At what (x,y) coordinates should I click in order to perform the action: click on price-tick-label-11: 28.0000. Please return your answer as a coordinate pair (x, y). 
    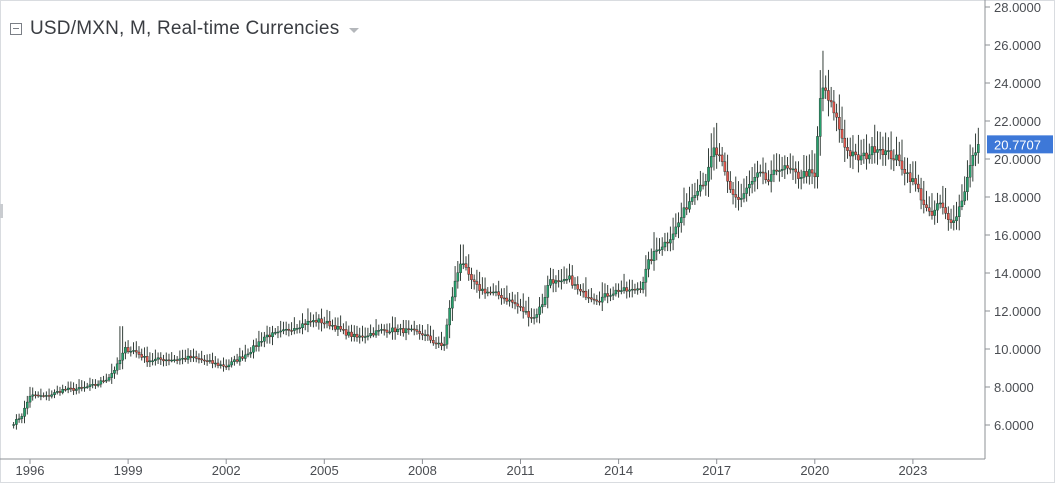
    Looking at the image, I should click on (1017, 7).